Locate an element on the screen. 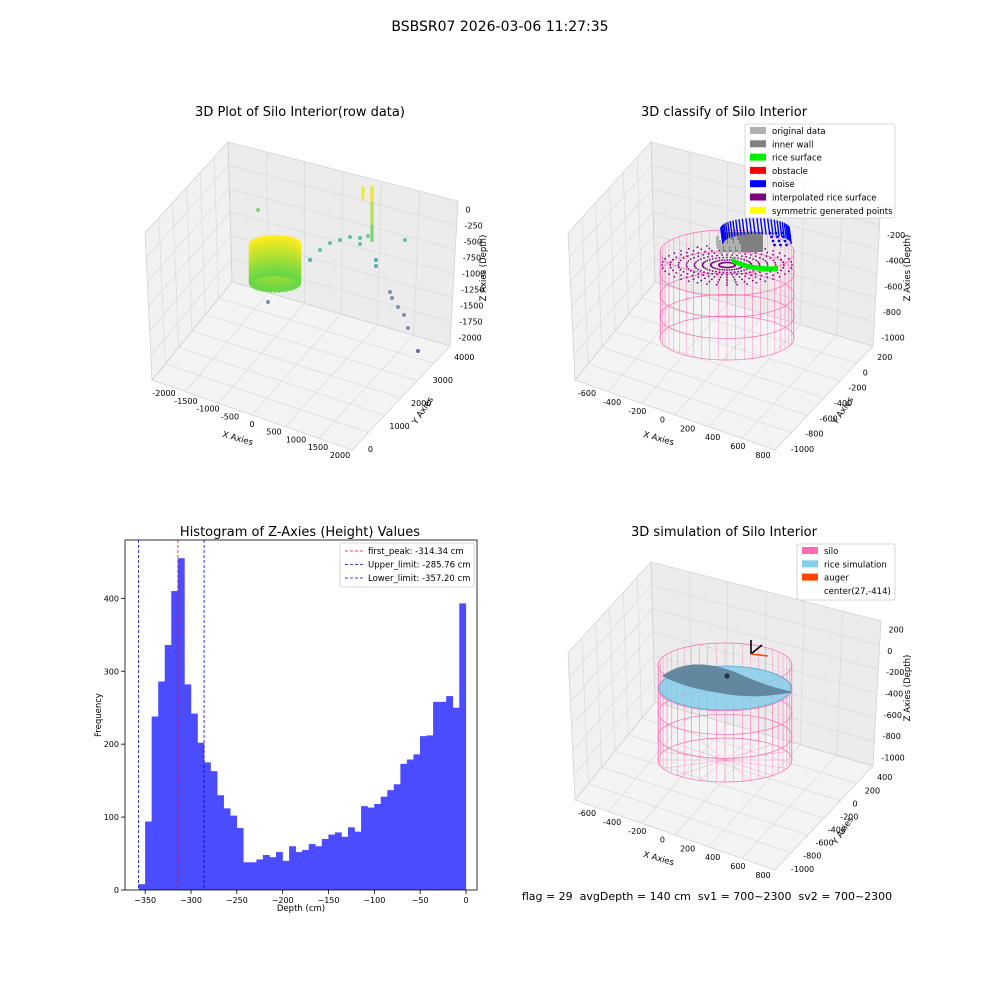 Image resolution: width=1000 pixels, height=1000 pixels. legend-label: noise is located at coordinates (783, 185).